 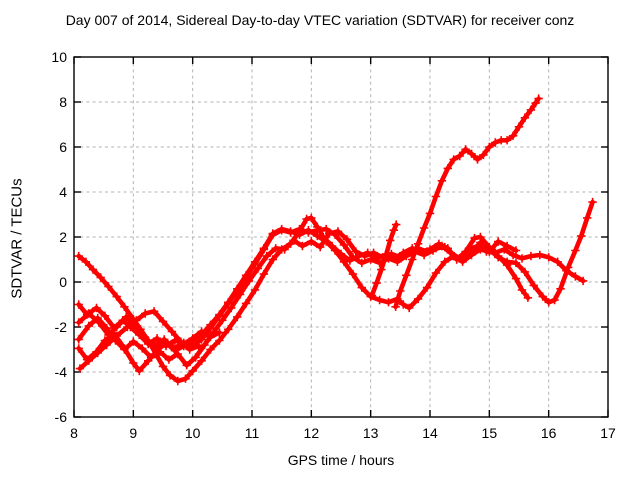 What do you see at coordinates (341, 460) in the screenshot?
I see `x-axis-title: GPS time / hours` at bounding box center [341, 460].